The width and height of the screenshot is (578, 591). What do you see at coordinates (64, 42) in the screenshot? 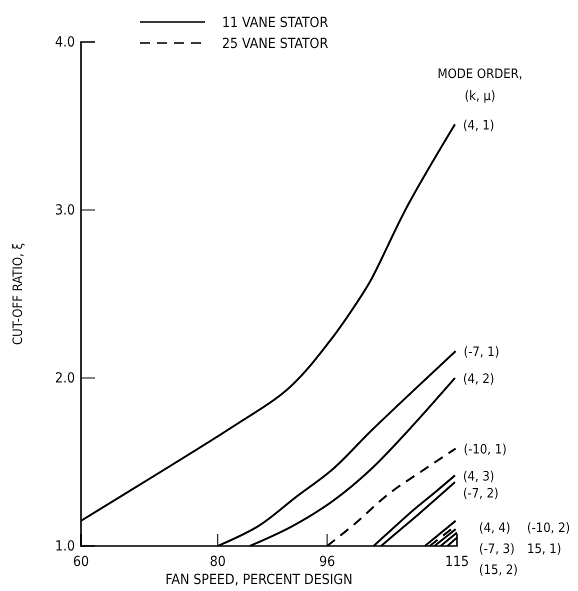
I see `y-tick-label: 4.0` at bounding box center [64, 42].